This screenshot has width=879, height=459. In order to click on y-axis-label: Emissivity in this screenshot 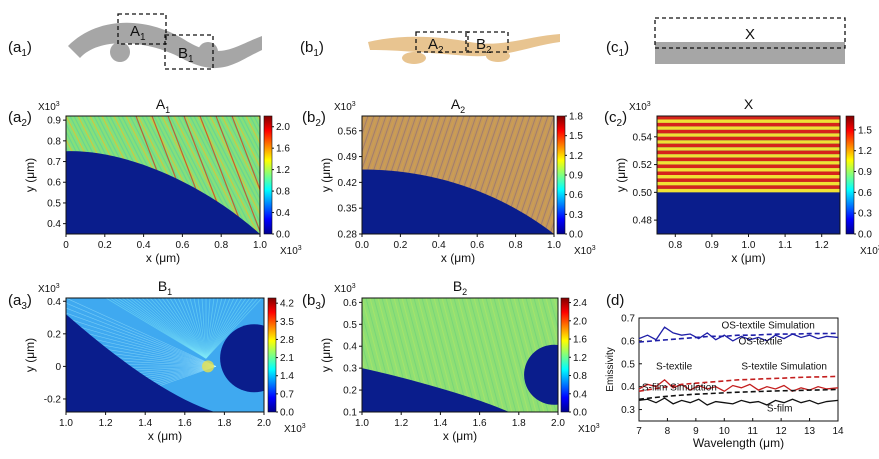, I will do `click(610, 369)`.